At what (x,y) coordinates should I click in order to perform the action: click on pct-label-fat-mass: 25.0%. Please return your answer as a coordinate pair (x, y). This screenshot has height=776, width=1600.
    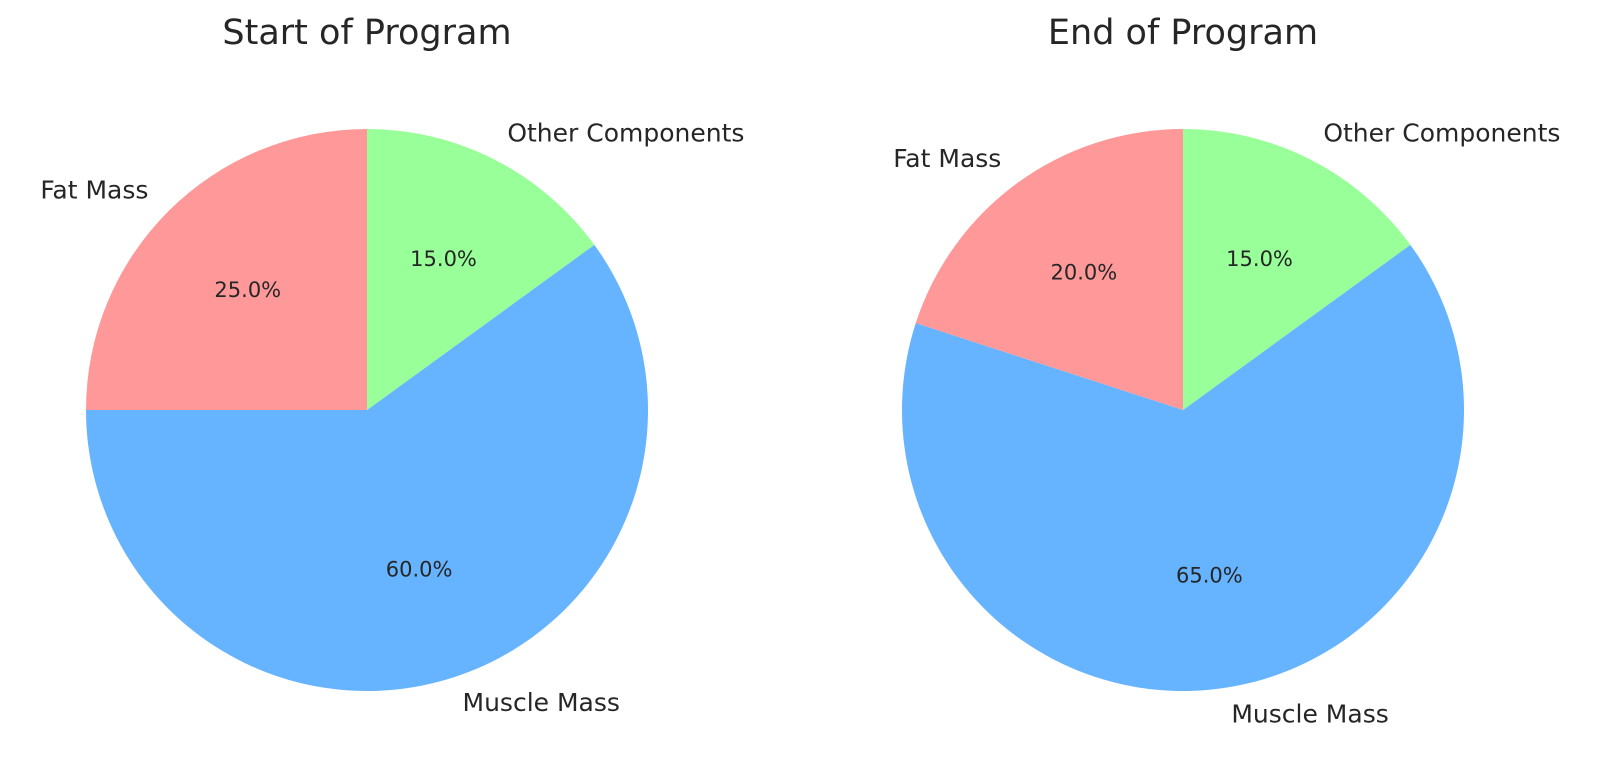
    Looking at the image, I should click on (247, 290).